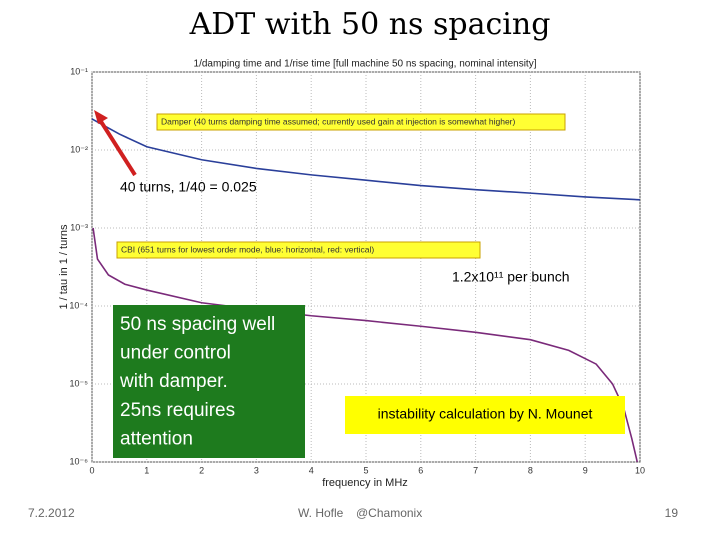 The height and width of the screenshot is (540, 720). Describe the element at coordinates (79, 383) in the screenshot. I see `y-tick-label: 10⁻⁵` at that location.